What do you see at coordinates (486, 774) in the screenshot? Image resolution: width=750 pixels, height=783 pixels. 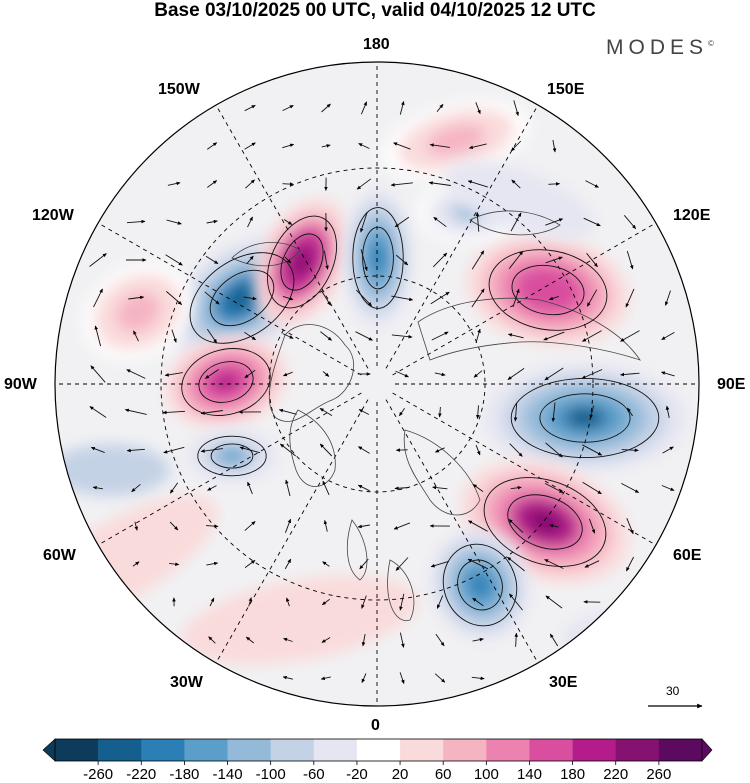 I see `colorbar-tick-label: 100` at bounding box center [486, 774].